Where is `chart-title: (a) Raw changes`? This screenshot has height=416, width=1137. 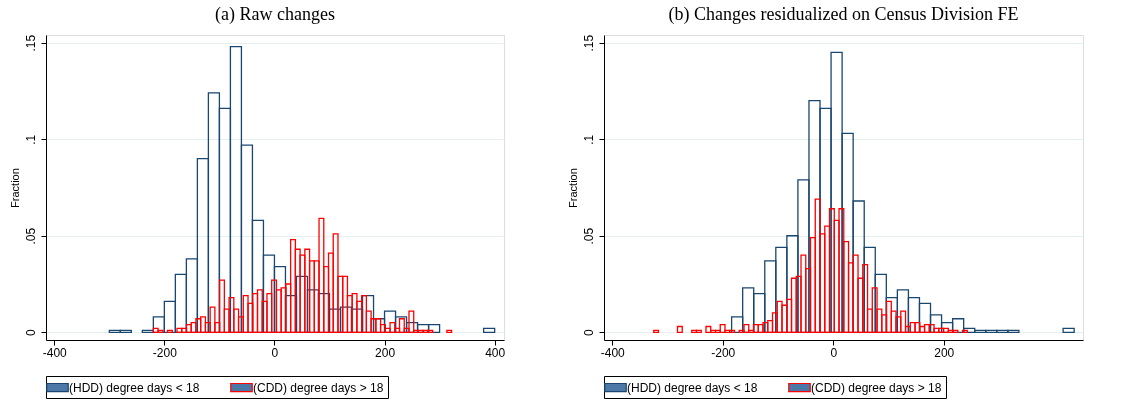
chart-title: (a) Raw changes is located at coordinates (275, 15).